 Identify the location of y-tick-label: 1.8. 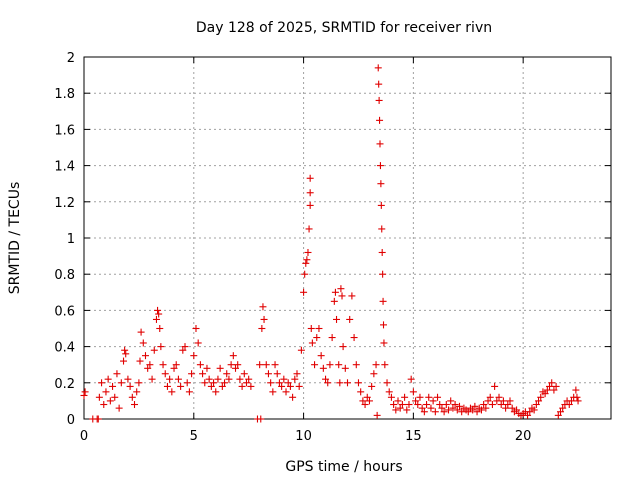
(64, 94).